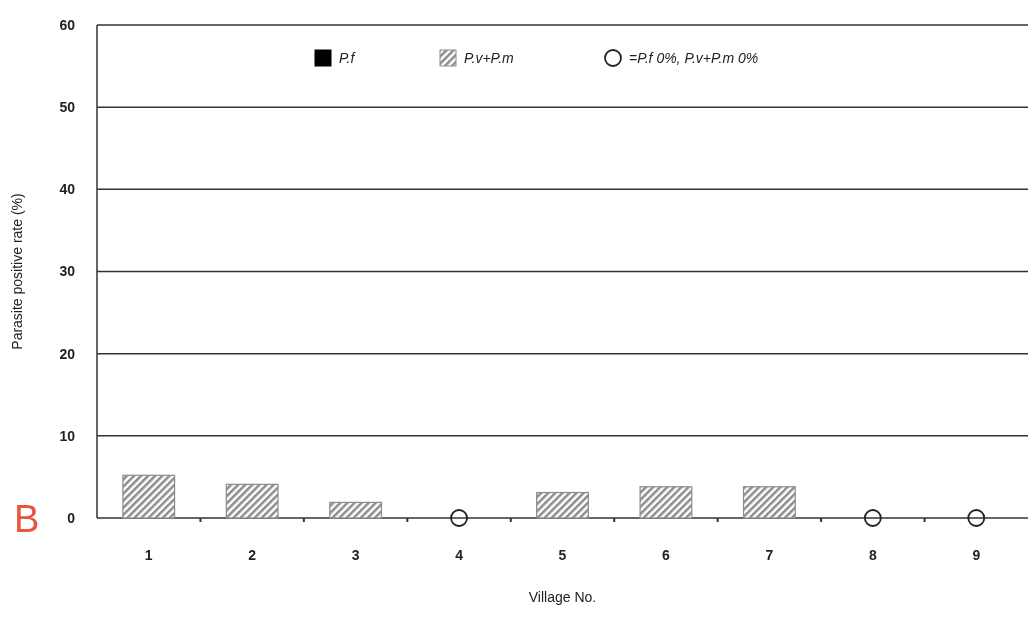 Image resolution: width=1028 pixels, height=619 pixels. I want to click on x-tick-label: 2, so click(252, 555).